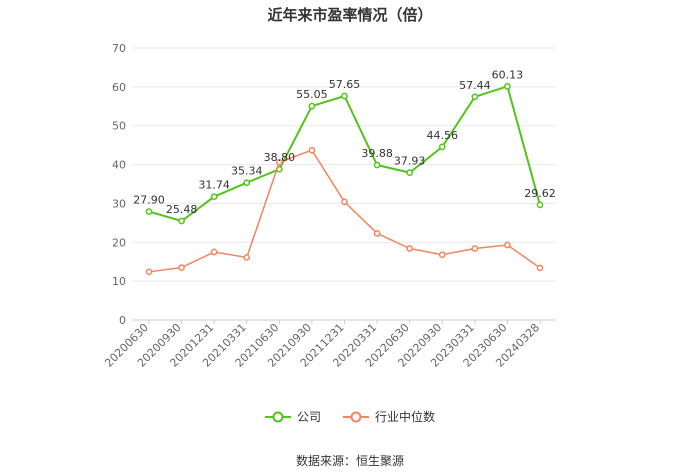  Describe the element at coordinates (292, 416) in the screenshot. I see `legend-item-company: 公司` at that location.